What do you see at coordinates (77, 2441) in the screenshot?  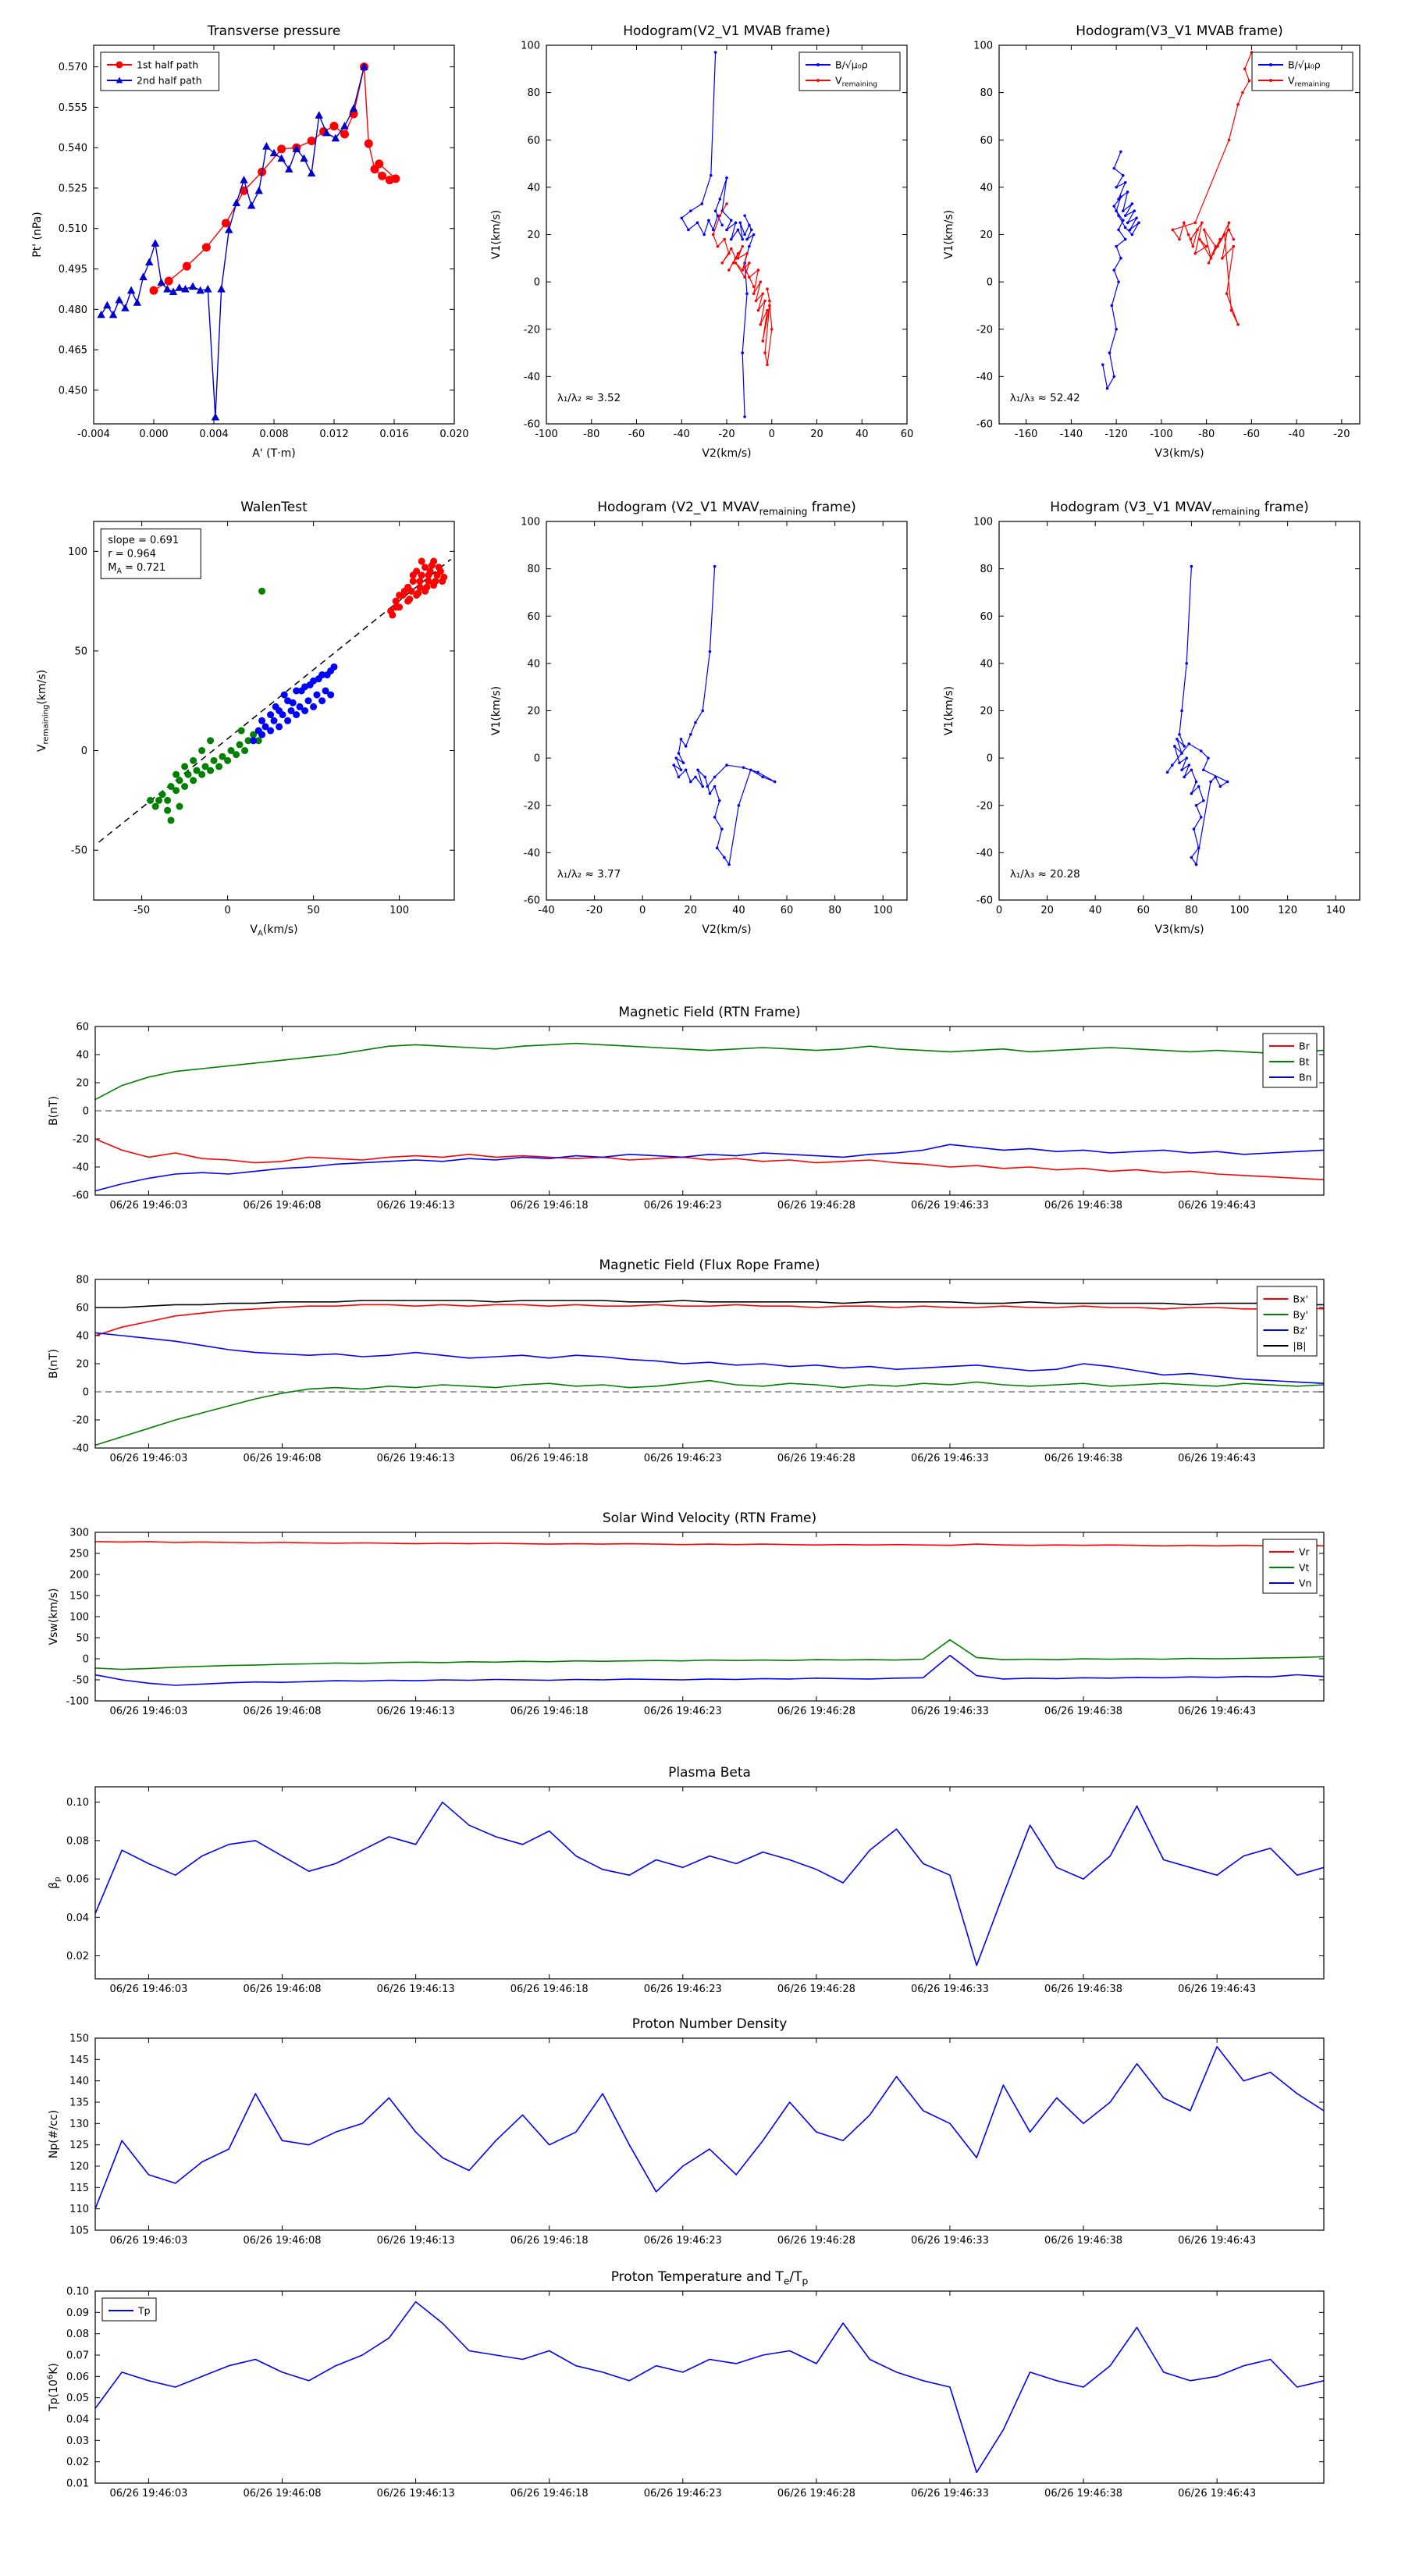 I see `svg-text: 0.03` at bounding box center [77, 2441].